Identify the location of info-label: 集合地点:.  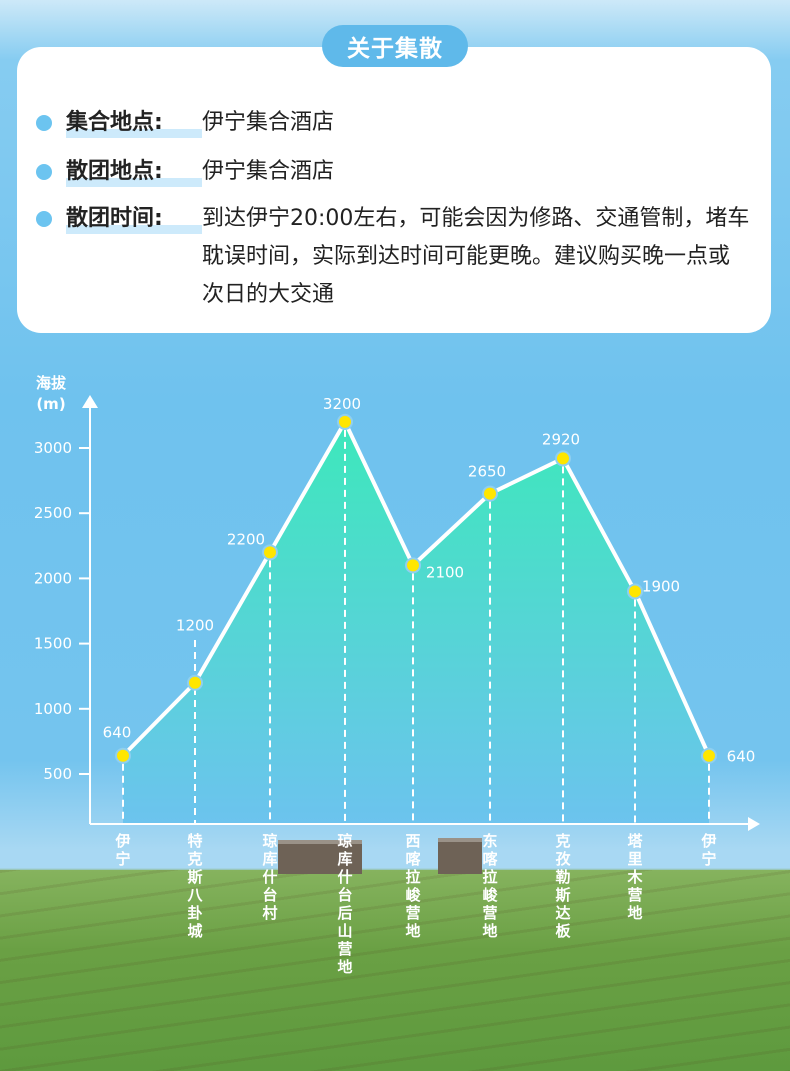
(134, 123).